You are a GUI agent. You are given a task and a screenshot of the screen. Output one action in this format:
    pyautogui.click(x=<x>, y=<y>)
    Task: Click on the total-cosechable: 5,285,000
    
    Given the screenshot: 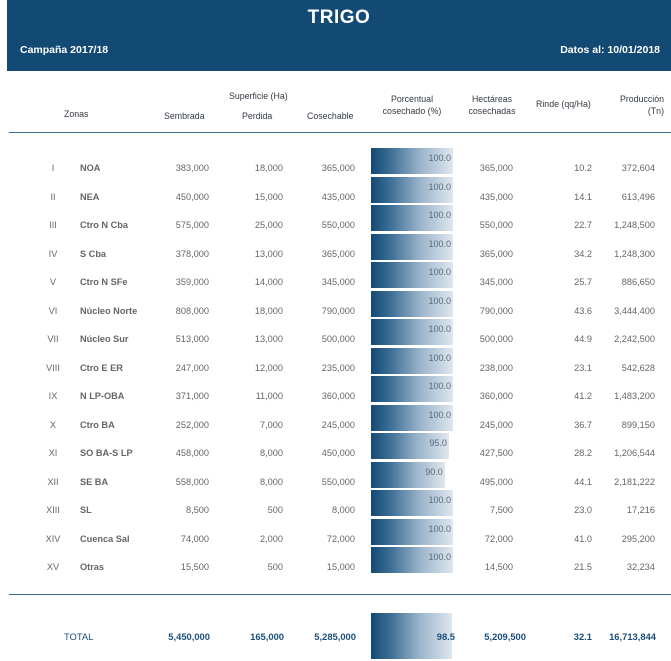 What is the action you would take?
    pyautogui.click(x=335, y=636)
    